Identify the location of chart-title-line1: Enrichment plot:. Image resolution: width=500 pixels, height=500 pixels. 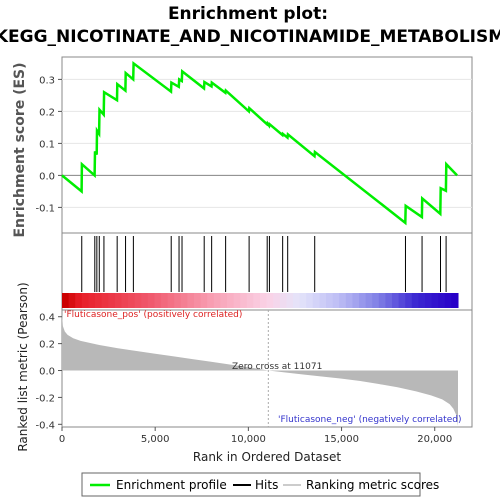
(248, 14).